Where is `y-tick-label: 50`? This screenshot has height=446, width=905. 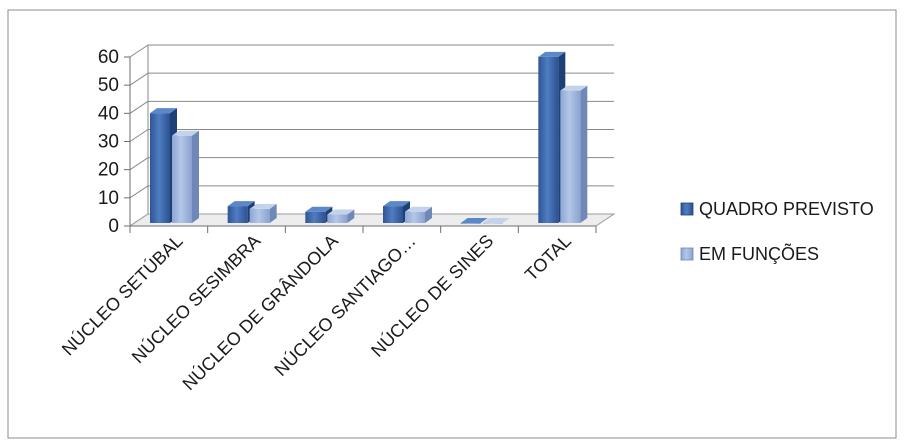 y-tick-label: 50 is located at coordinates (108, 85).